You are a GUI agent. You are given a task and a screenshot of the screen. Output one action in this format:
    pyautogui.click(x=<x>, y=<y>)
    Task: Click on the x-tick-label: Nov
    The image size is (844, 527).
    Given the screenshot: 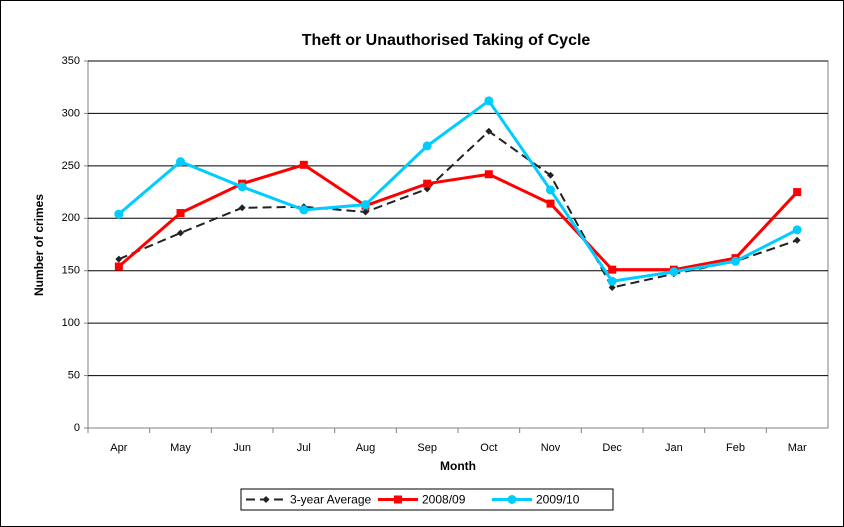 What is the action you would take?
    pyautogui.click(x=551, y=448)
    